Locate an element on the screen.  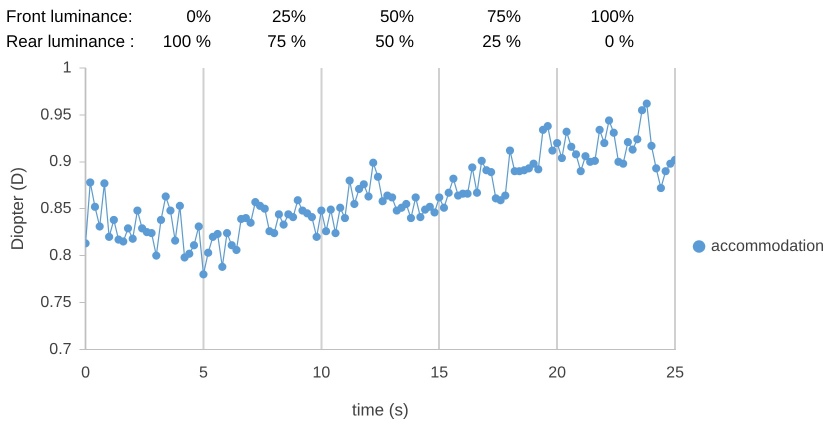
y-axis-title: Diopter (D) is located at coordinates (17, 208).